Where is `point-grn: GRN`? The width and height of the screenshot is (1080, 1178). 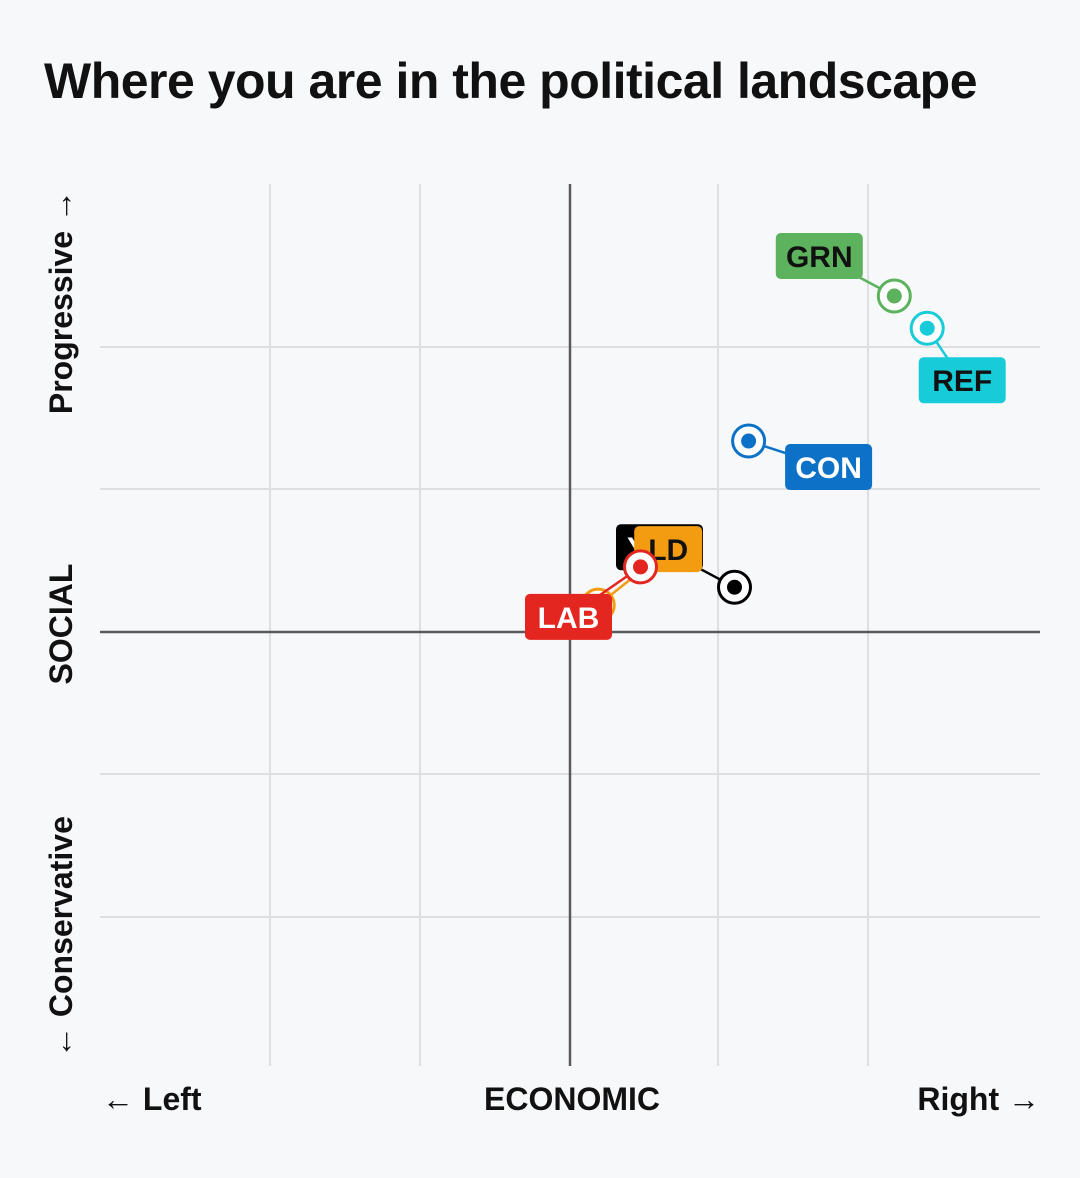 point-grn: GRN is located at coordinates (843, 273).